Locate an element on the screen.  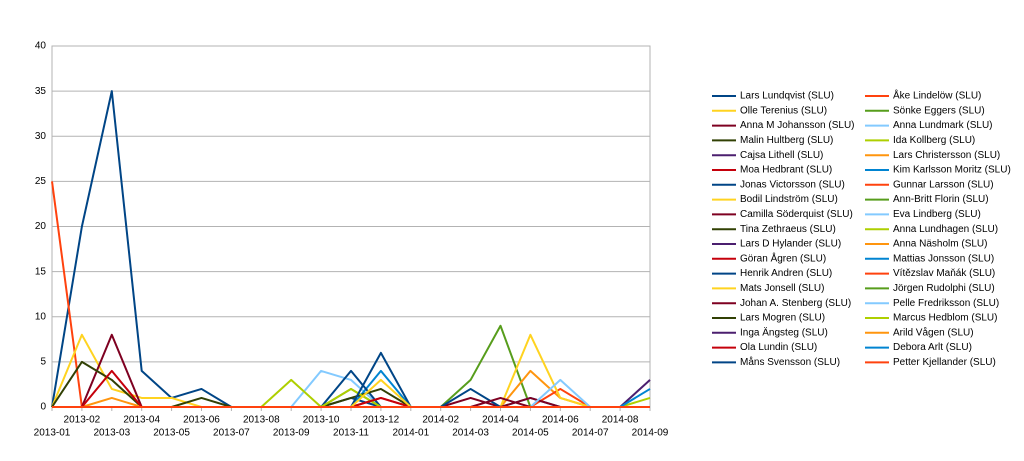
x-tick-label: 2014-05 is located at coordinates (530, 433).